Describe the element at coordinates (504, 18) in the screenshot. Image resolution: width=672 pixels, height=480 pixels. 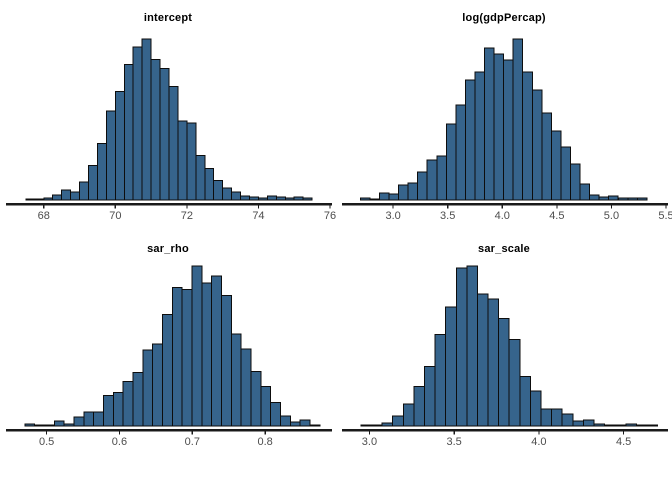
I see `panel-title-log-gdppercap: log(gdpPercap)` at that location.